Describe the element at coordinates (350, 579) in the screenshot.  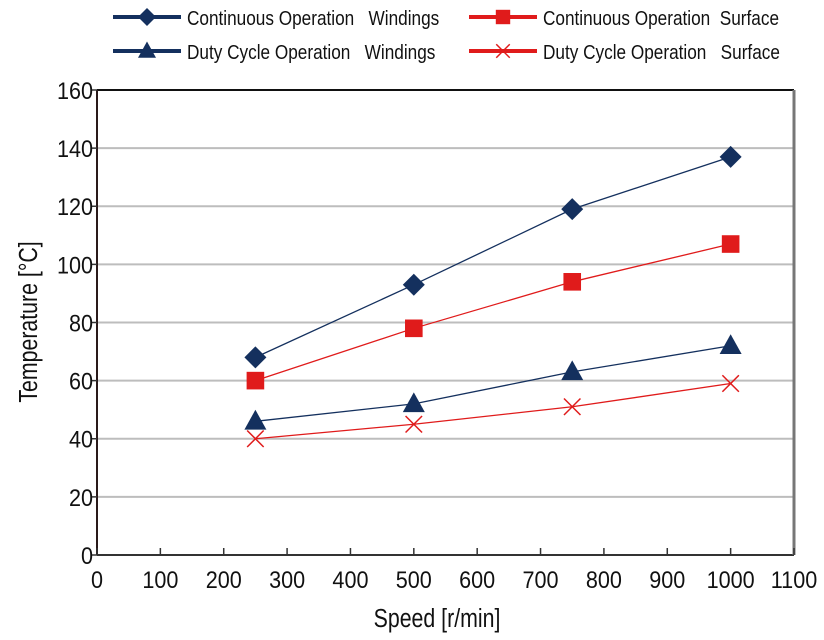
I see `x-tick-label: 400` at that location.